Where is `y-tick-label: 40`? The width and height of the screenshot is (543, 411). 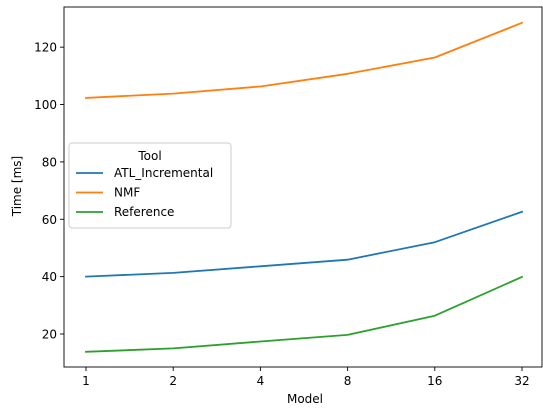 y-tick-label: 40 is located at coordinates (49, 277).